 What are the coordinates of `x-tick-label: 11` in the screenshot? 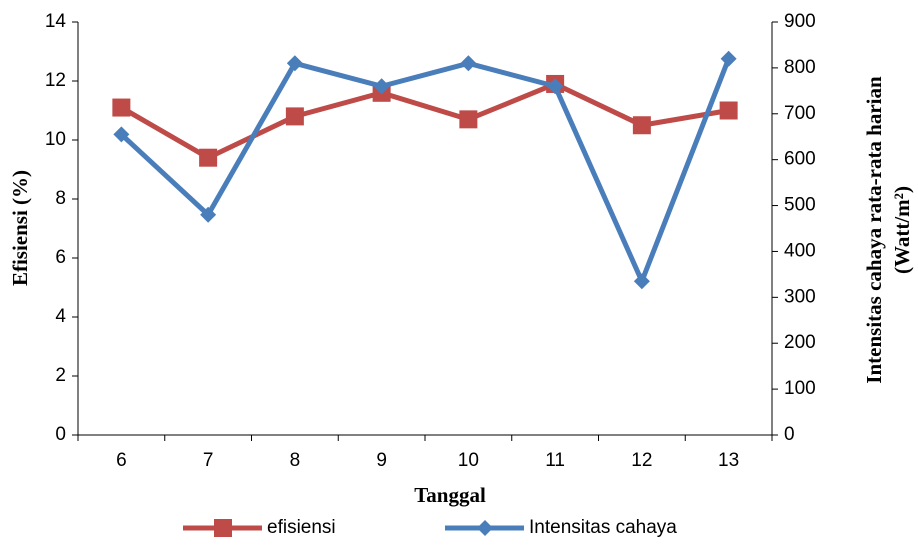 It's located at (555, 460).